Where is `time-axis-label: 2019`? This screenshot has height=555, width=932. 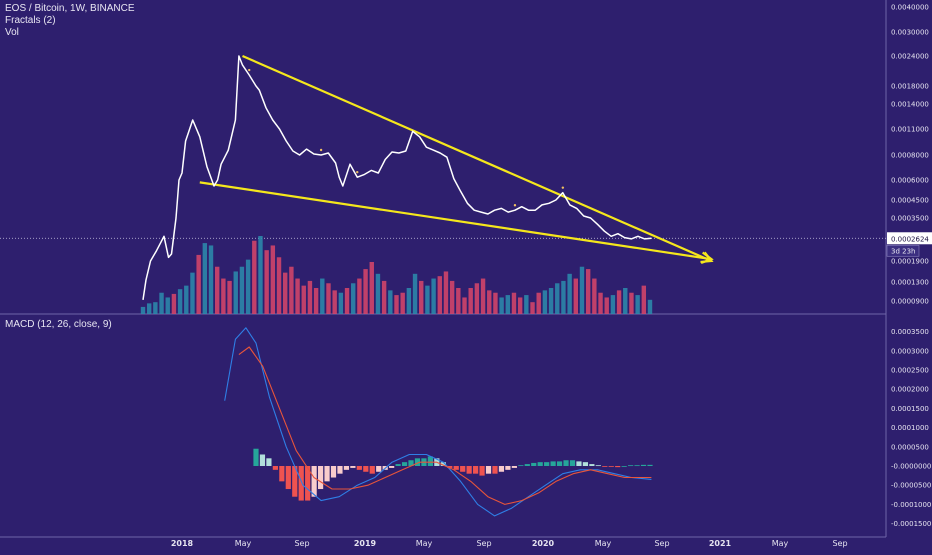 time-axis-label: 2019 is located at coordinates (365, 543).